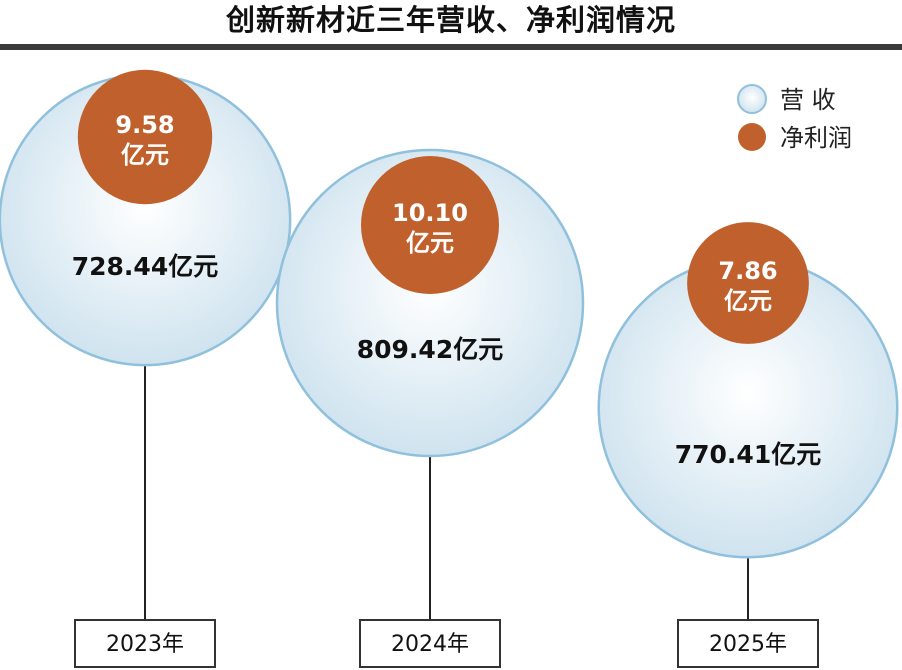 This screenshot has width=902, height=670. Describe the element at coordinates (144, 125) in the screenshot. I see `net-profit-value-label: 9.58` at that location.